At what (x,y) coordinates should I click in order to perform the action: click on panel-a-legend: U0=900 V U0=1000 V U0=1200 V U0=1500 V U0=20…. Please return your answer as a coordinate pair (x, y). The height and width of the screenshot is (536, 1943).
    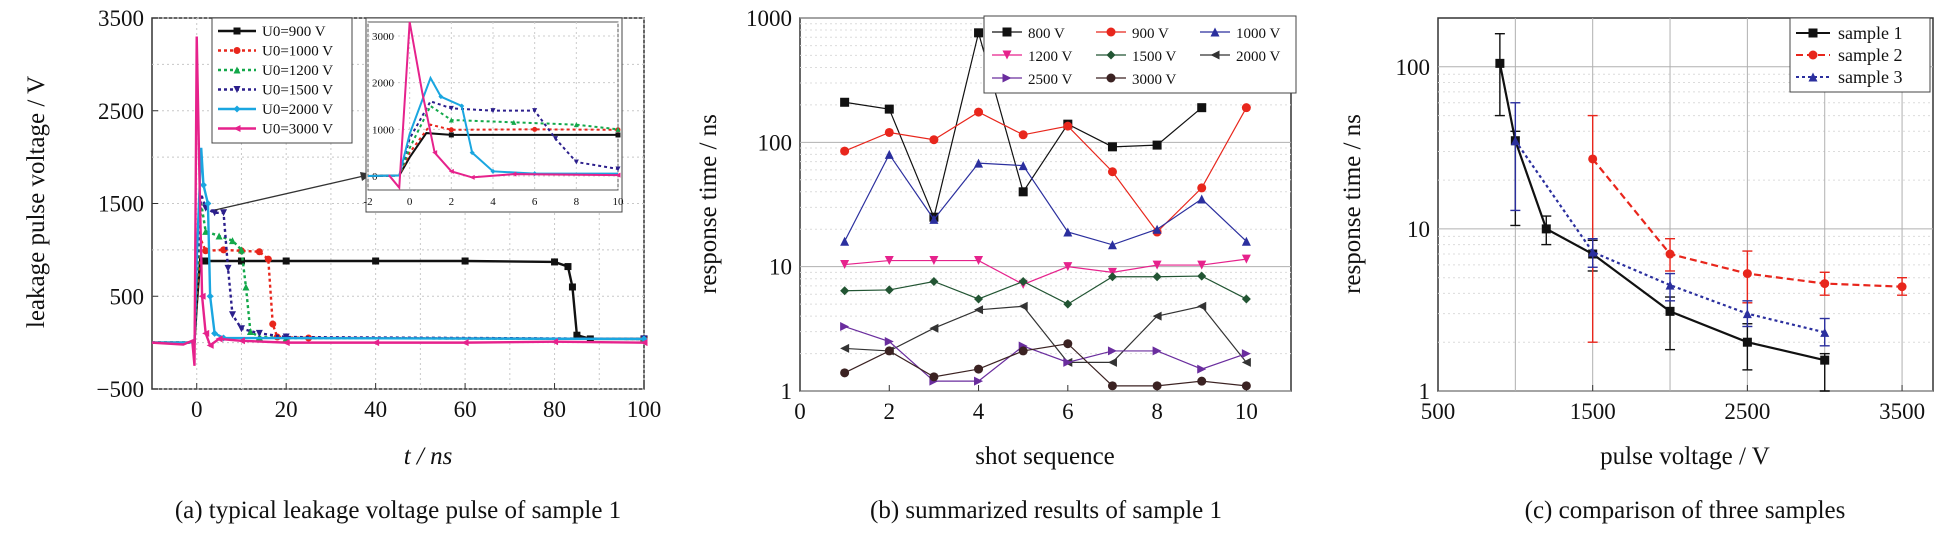
    Looking at the image, I should click on (282, 80).